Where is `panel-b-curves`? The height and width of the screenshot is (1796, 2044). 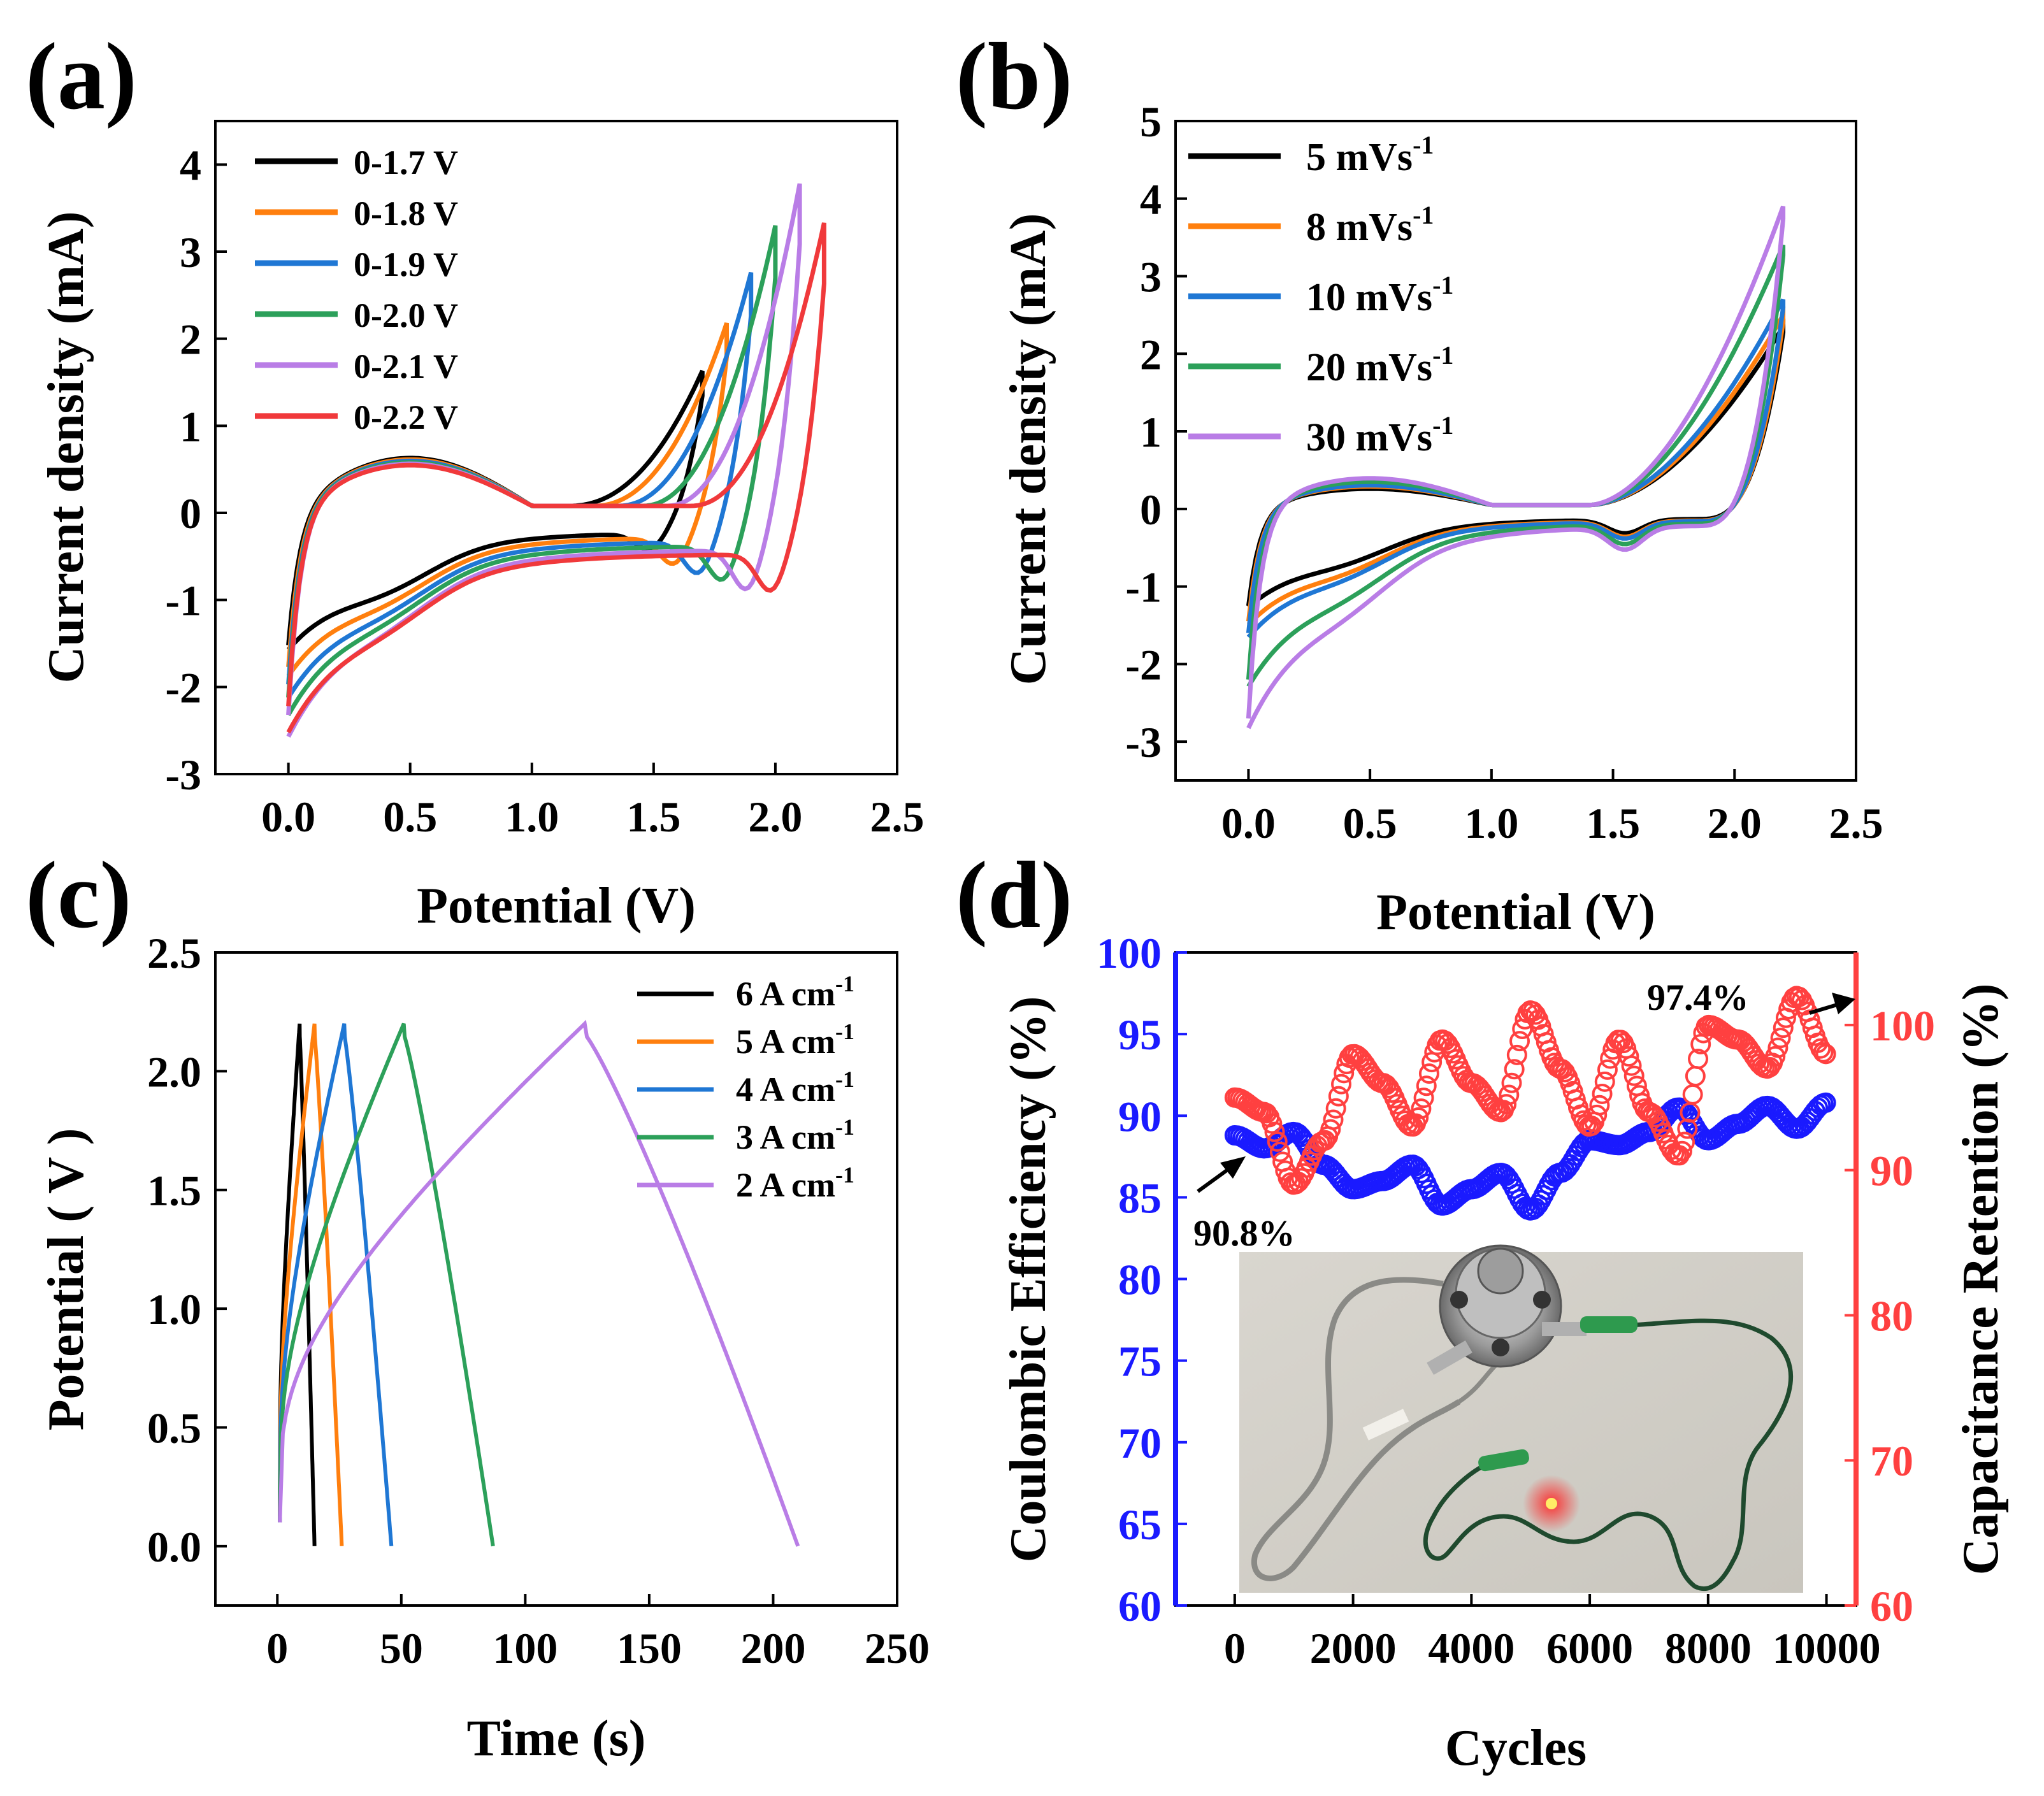
panel-b-curves is located at coordinates (1516, 467).